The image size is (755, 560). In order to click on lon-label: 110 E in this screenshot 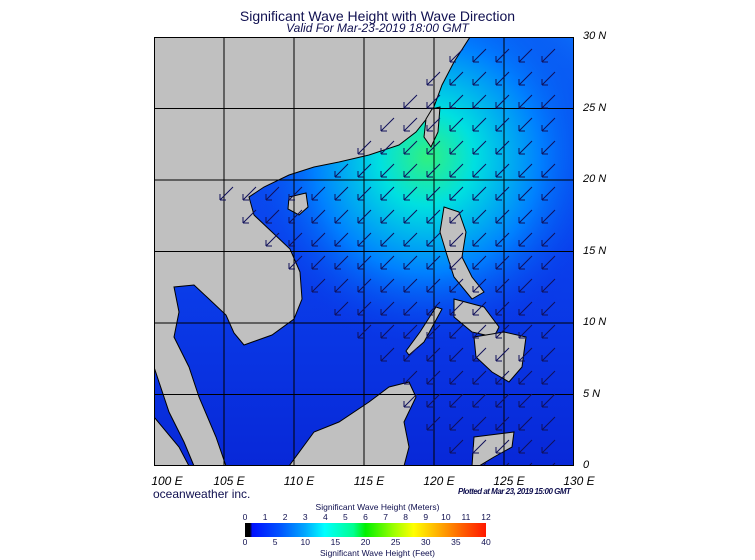, I will do `click(299, 481)`.